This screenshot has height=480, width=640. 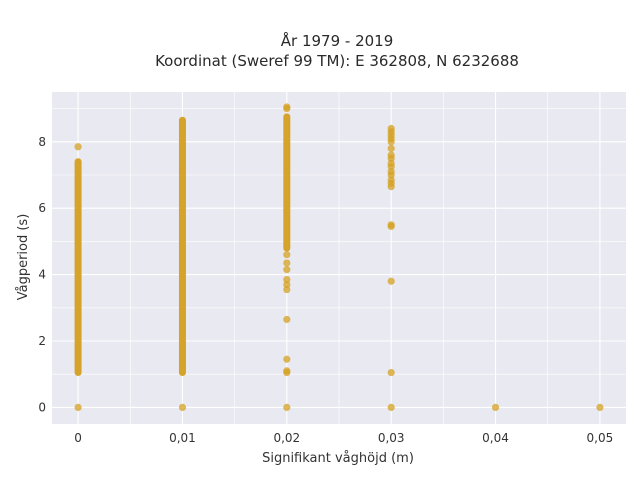 What do you see at coordinates (337, 40) in the screenshot?
I see `chart-title-line-1: År 1979 - 2019` at bounding box center [337, 40].